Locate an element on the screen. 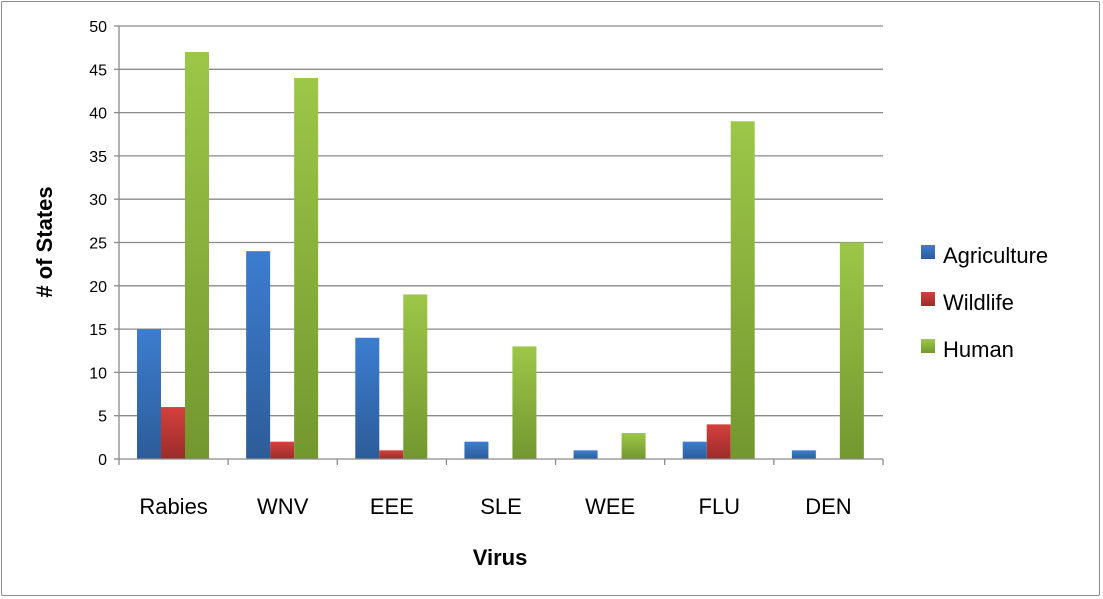 This screenshot has height=599, width=1103. bar-human-wnv is located at coordinates (306, 268).